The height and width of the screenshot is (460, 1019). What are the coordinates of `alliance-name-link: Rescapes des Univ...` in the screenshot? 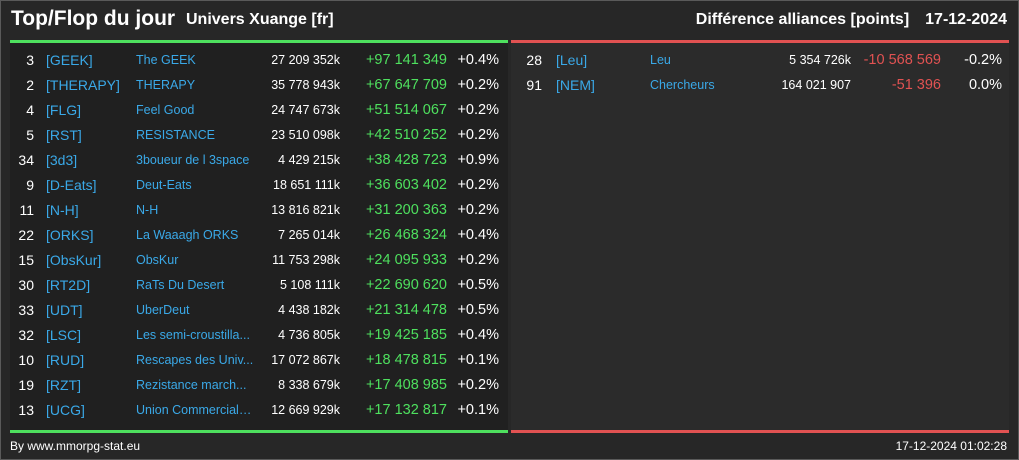 It's located at (195, 360).